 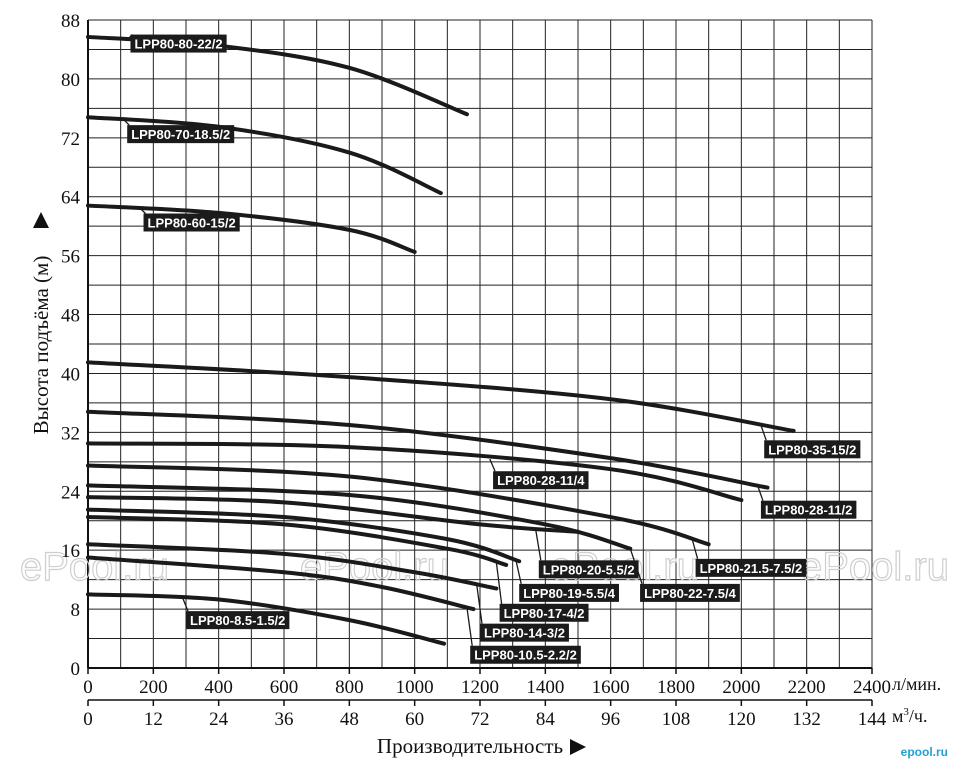 I want to click on x-tick-label: 1800, so click(x=676, y=687).